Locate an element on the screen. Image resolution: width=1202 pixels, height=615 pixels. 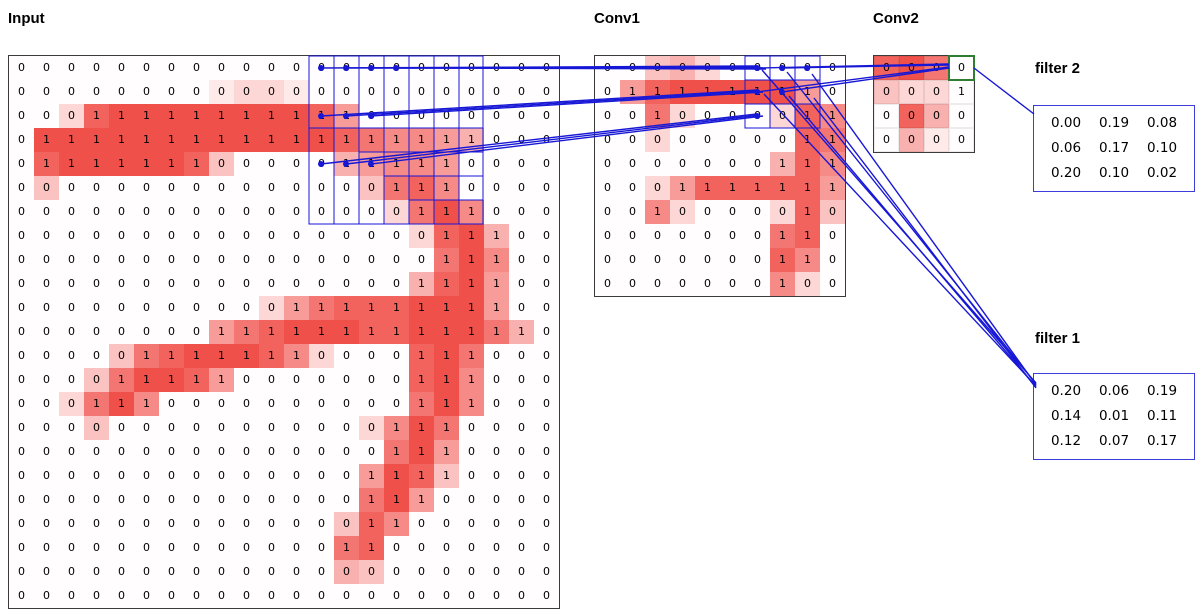
filter-value: 0.14 is located at coordinates (1066, 416).